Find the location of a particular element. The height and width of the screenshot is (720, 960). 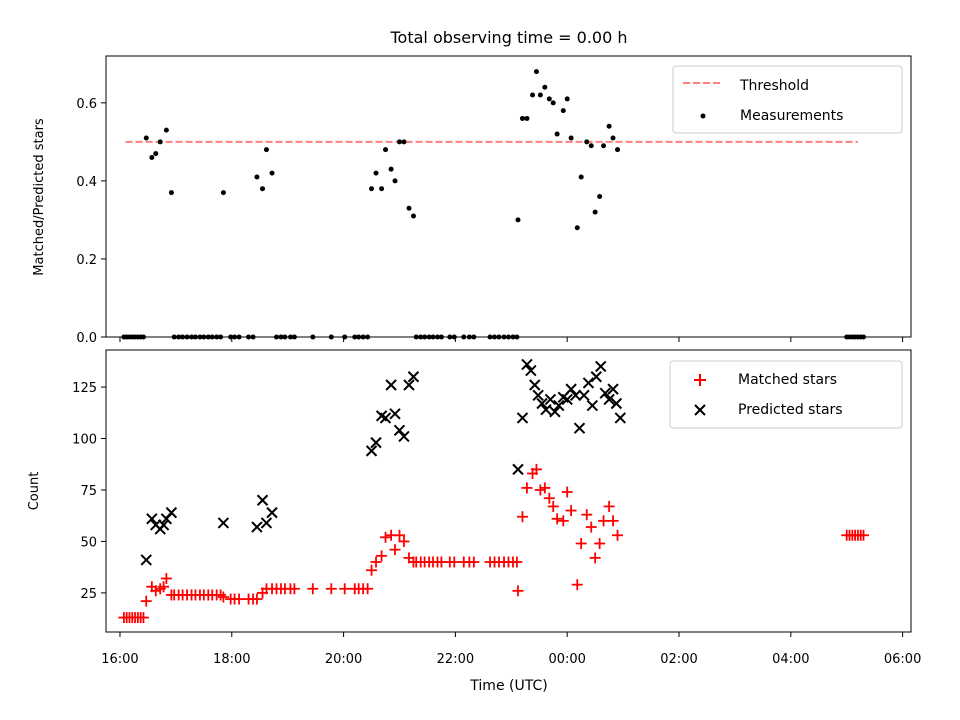

bottom-legend: Matched stars Predicted stars is located at coordinates (786, 394).